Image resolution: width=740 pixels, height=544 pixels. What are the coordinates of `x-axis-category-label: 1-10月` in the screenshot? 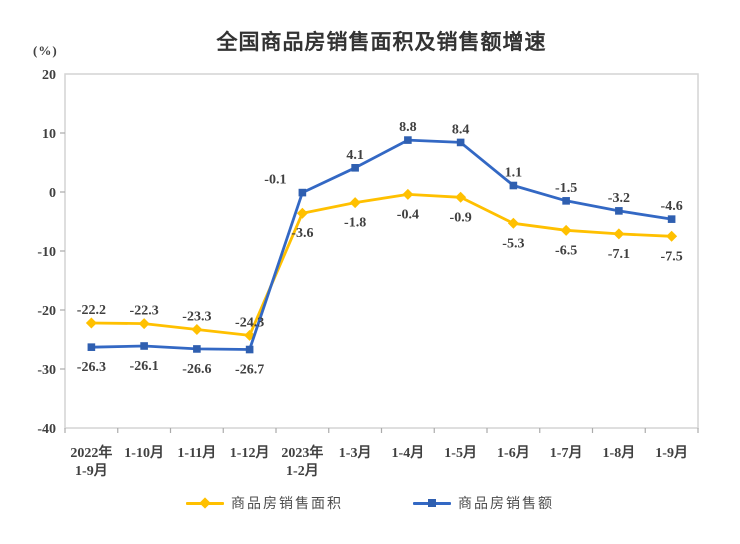 It's located at (144, 453).